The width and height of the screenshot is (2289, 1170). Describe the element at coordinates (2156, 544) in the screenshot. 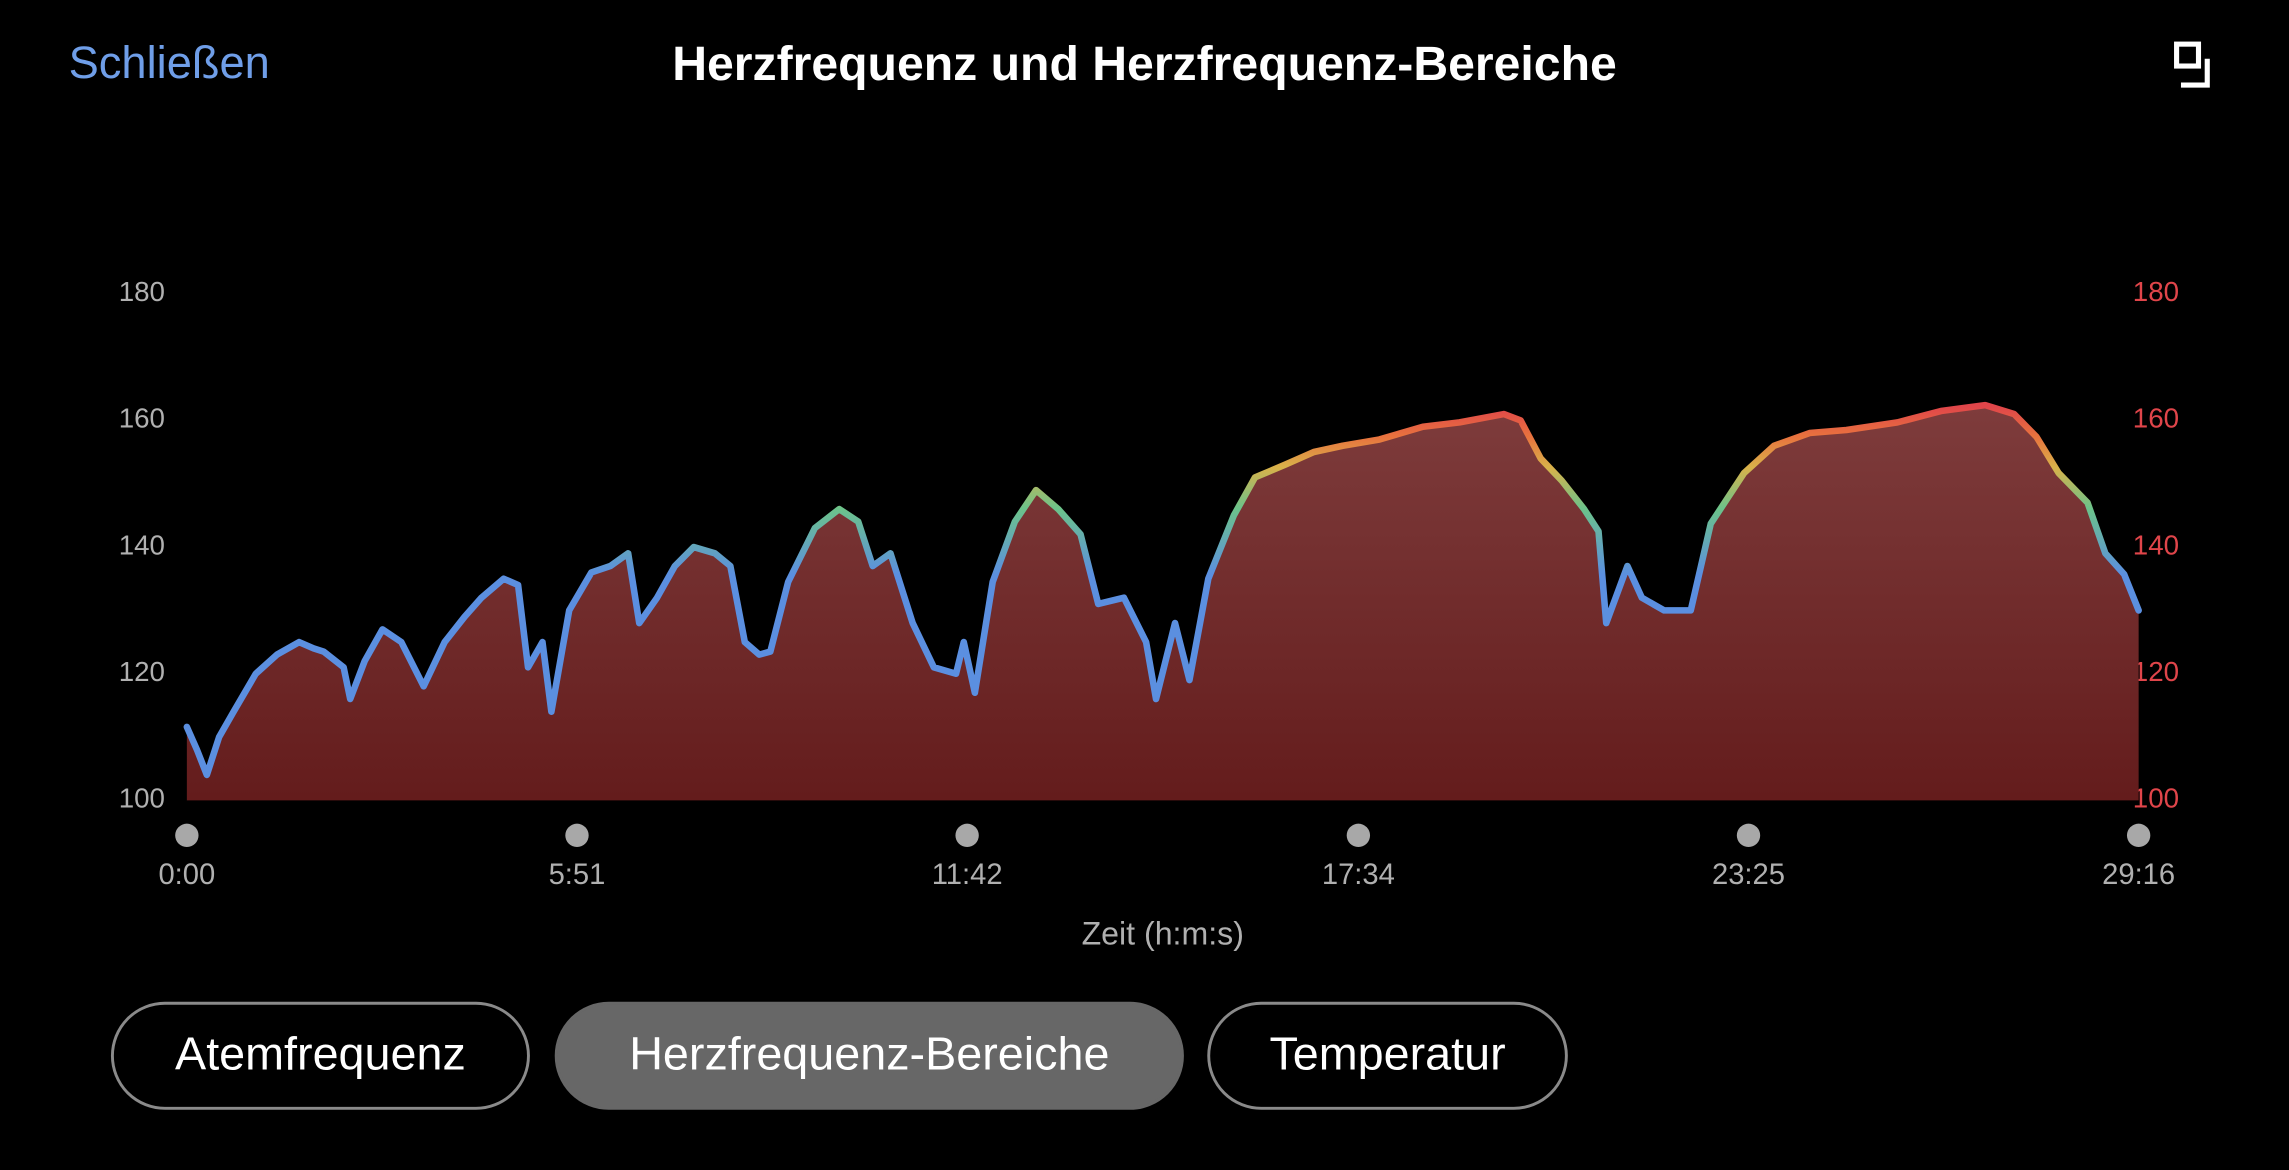

I see `y2-tick-label: 140` at that location.